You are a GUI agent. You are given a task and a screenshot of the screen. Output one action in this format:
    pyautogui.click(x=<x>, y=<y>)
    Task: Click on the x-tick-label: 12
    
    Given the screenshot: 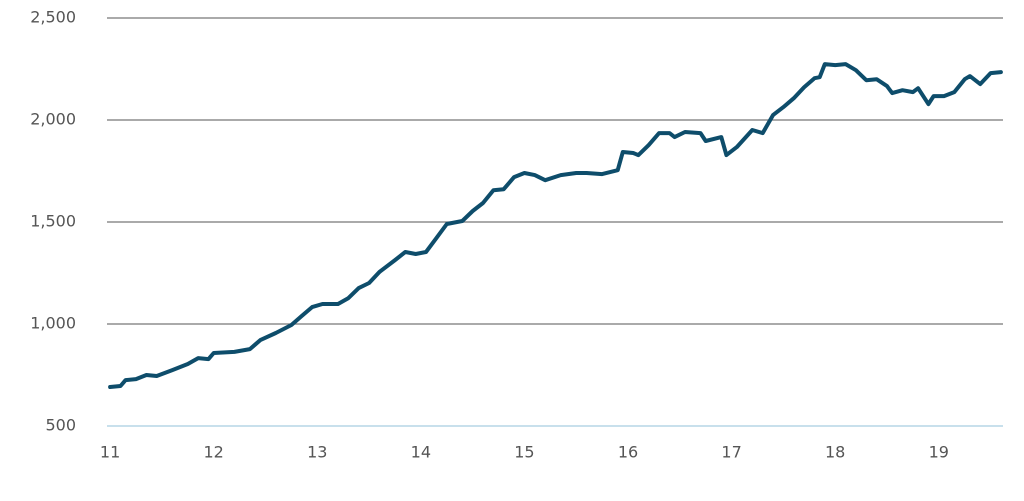 What is the action you would take?
    pyautogui.click(x=214, y=452)
    